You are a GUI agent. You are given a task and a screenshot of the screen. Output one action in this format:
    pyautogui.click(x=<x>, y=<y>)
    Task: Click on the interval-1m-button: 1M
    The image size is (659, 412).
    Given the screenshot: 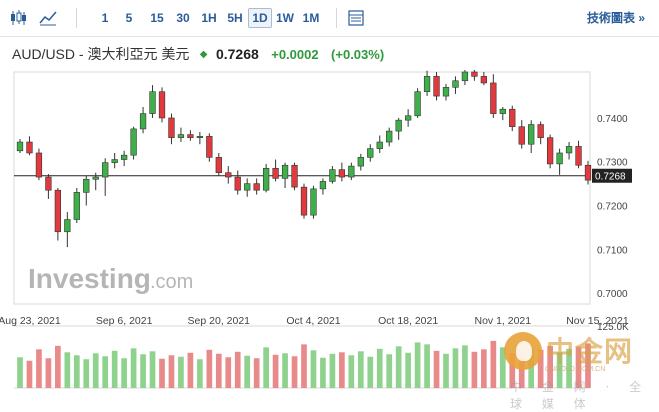 What is the action you would take?
    pyautogui.click(x=311, y=18)
    